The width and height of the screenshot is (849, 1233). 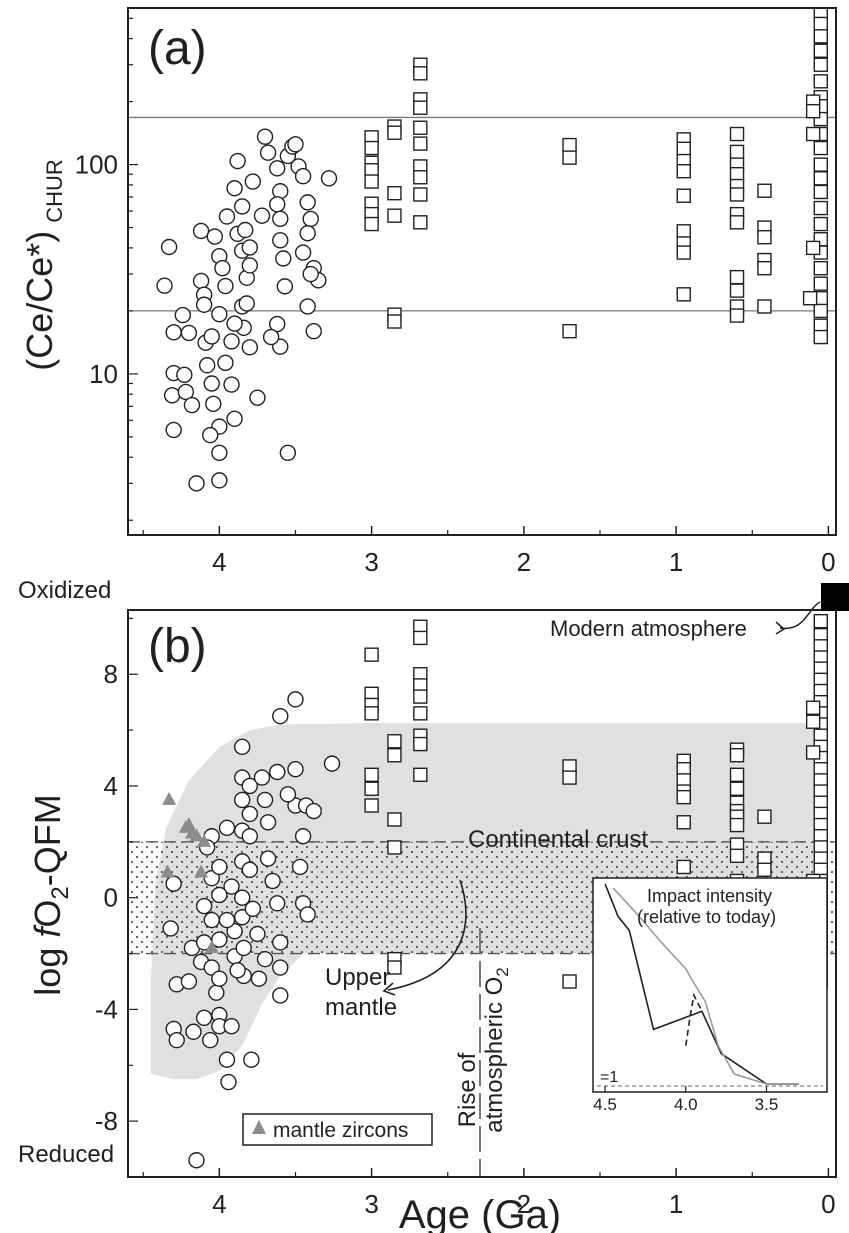 What do you see at coordinates (767, 1104) in the screenshot?
I see `inset-x-tick-label: 3.5` at bounding box center [767, 1104].